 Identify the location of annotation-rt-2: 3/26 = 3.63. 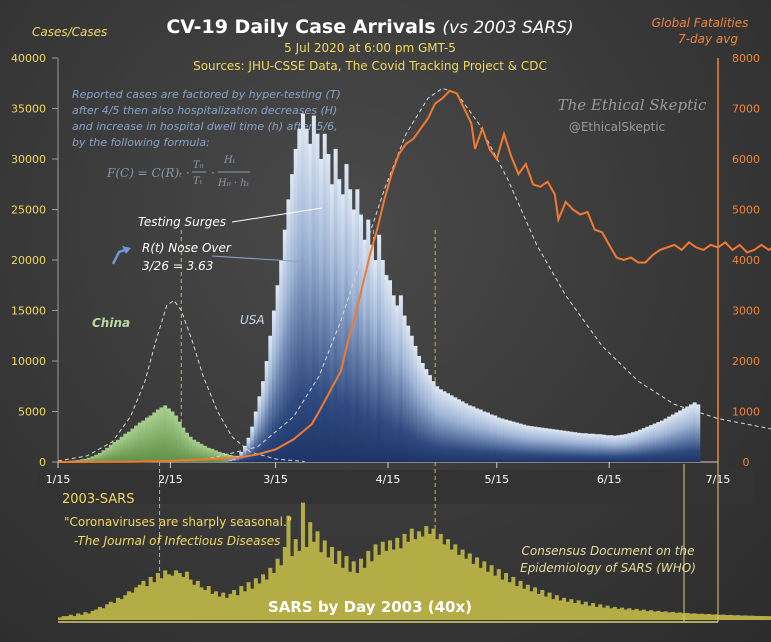
(177, 266).